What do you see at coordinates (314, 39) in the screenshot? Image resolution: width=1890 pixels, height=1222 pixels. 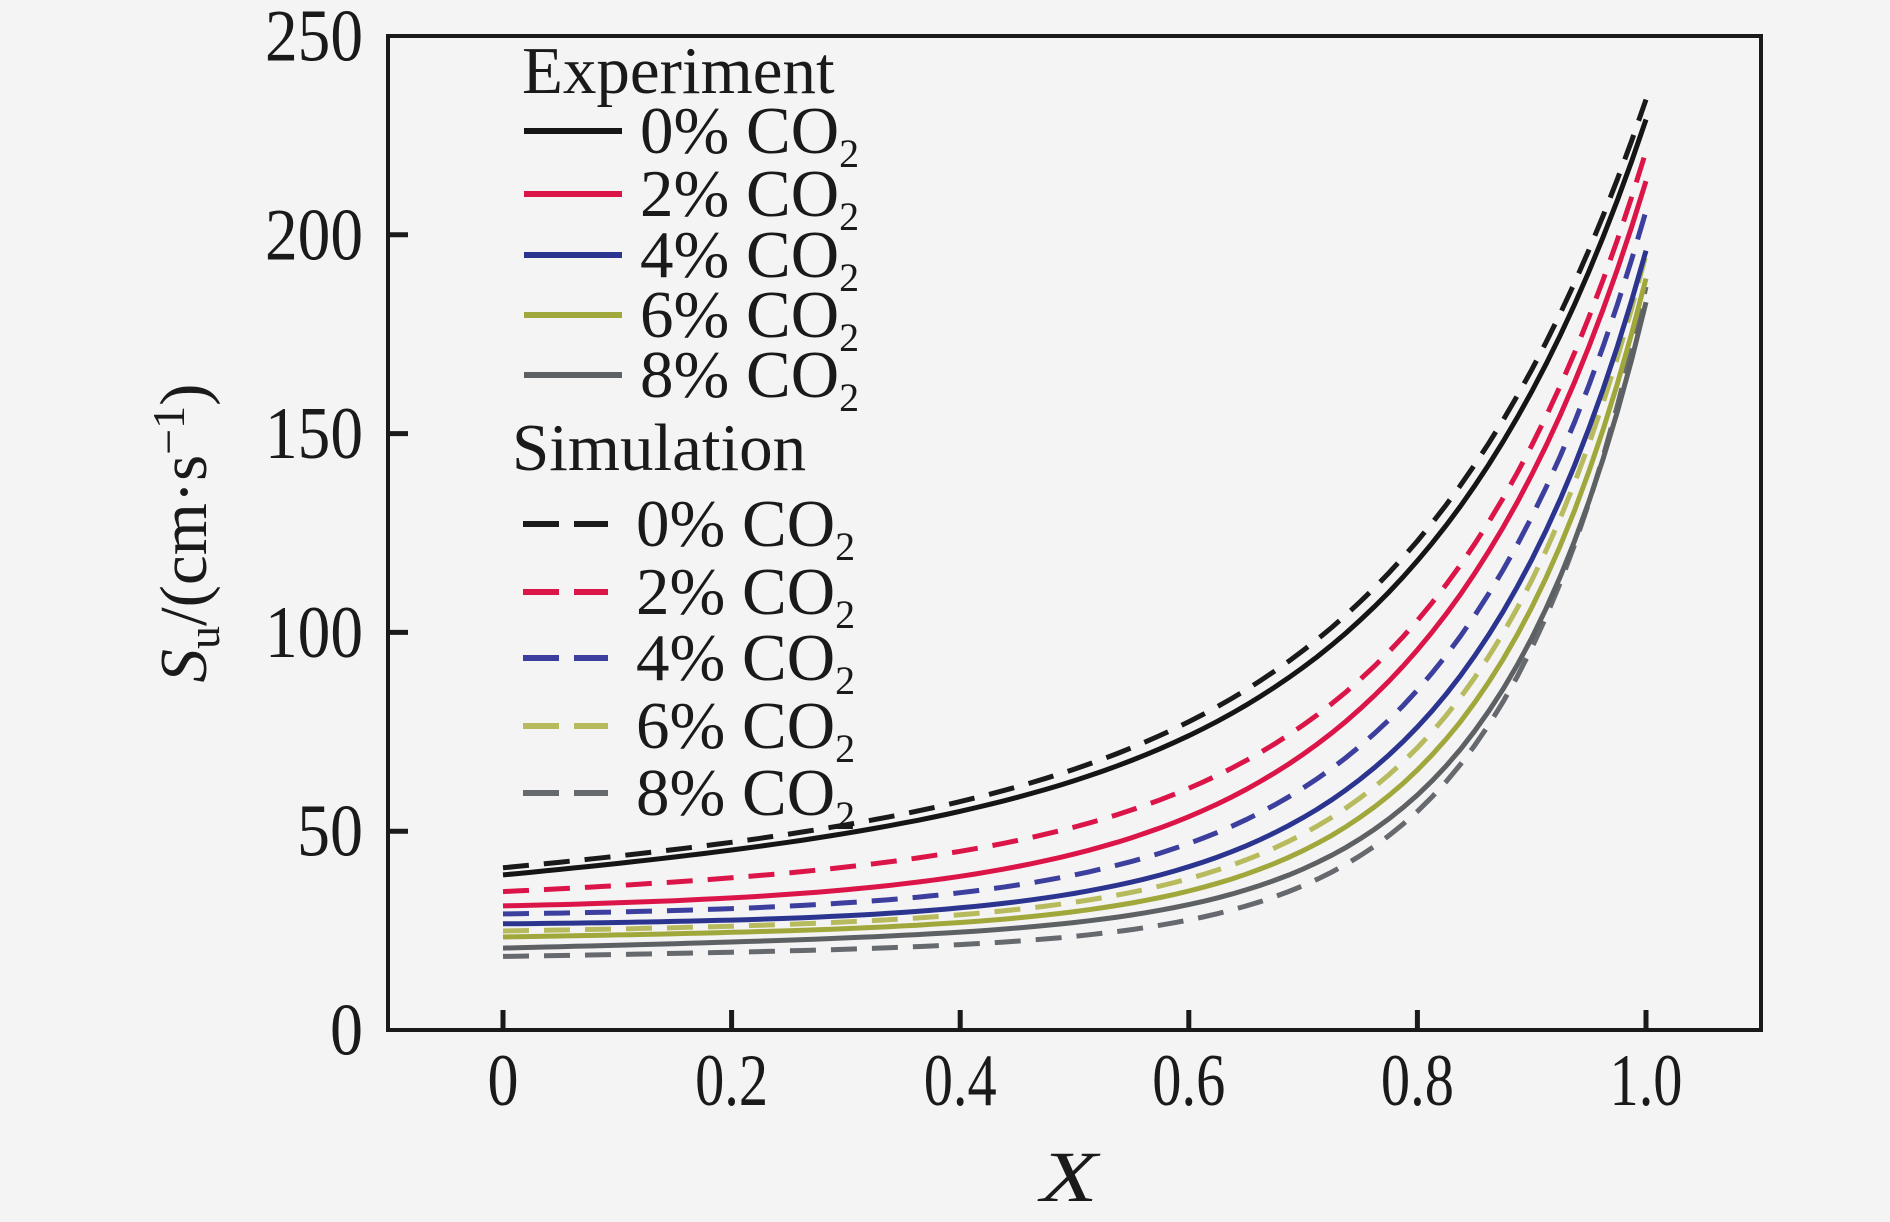 I see `svg-text: 250` at bounding box center [314, 39].